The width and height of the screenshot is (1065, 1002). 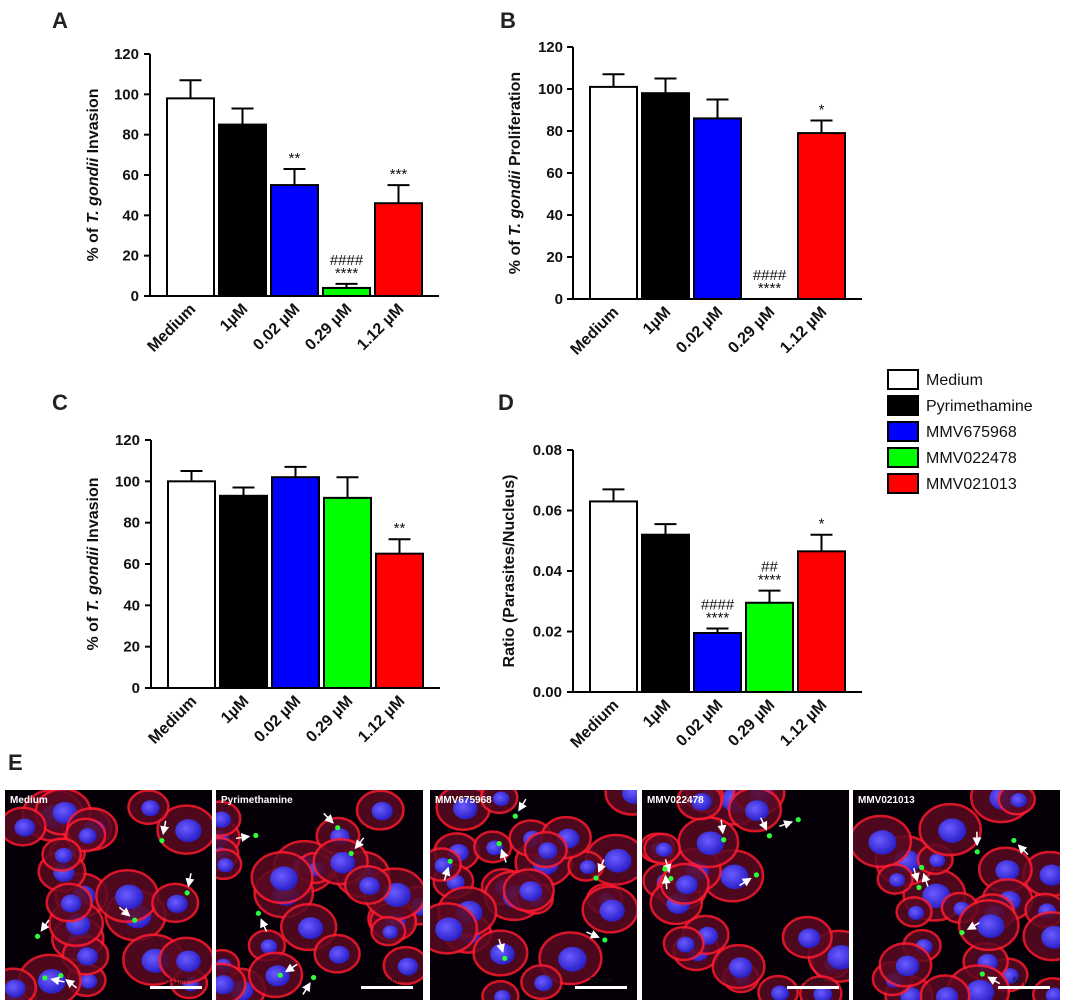 I want to click on significance-label: ***, so click(x=399, y=174).